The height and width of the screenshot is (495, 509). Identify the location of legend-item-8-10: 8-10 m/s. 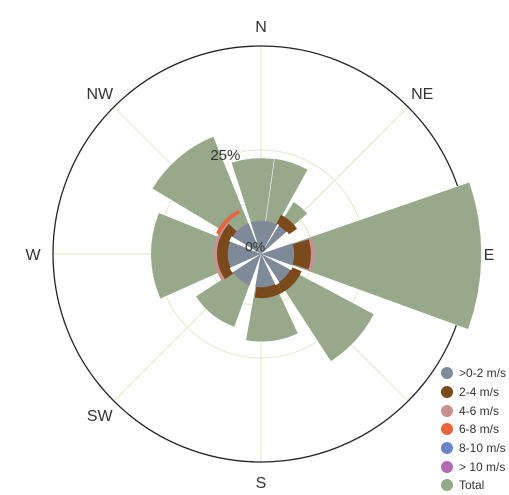
(473, 448).